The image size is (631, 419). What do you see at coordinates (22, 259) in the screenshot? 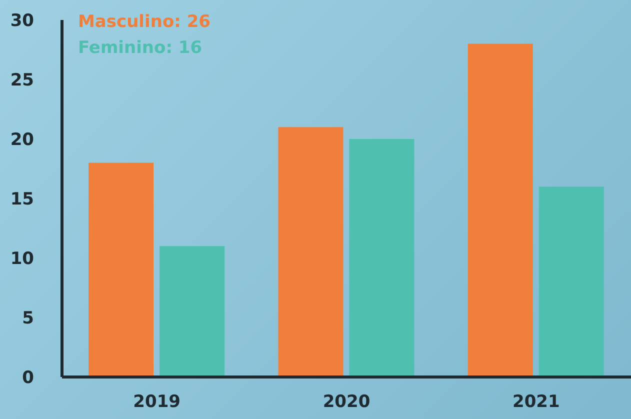
I see `y-tick-label: 10` at bounding box center [22, 259].